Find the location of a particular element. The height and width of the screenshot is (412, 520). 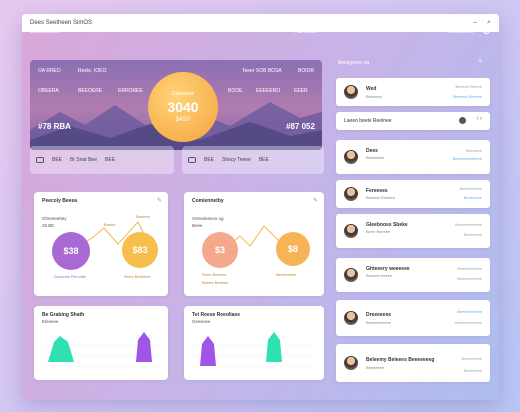

search-row: Laeeo beele Reelnee ‹ › is located at coordinates (413, 121).